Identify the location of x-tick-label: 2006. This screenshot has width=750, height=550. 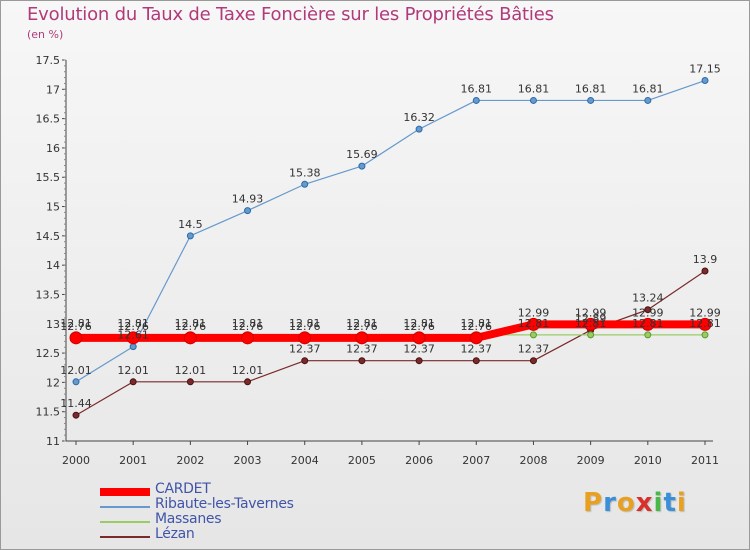
(419, 460).